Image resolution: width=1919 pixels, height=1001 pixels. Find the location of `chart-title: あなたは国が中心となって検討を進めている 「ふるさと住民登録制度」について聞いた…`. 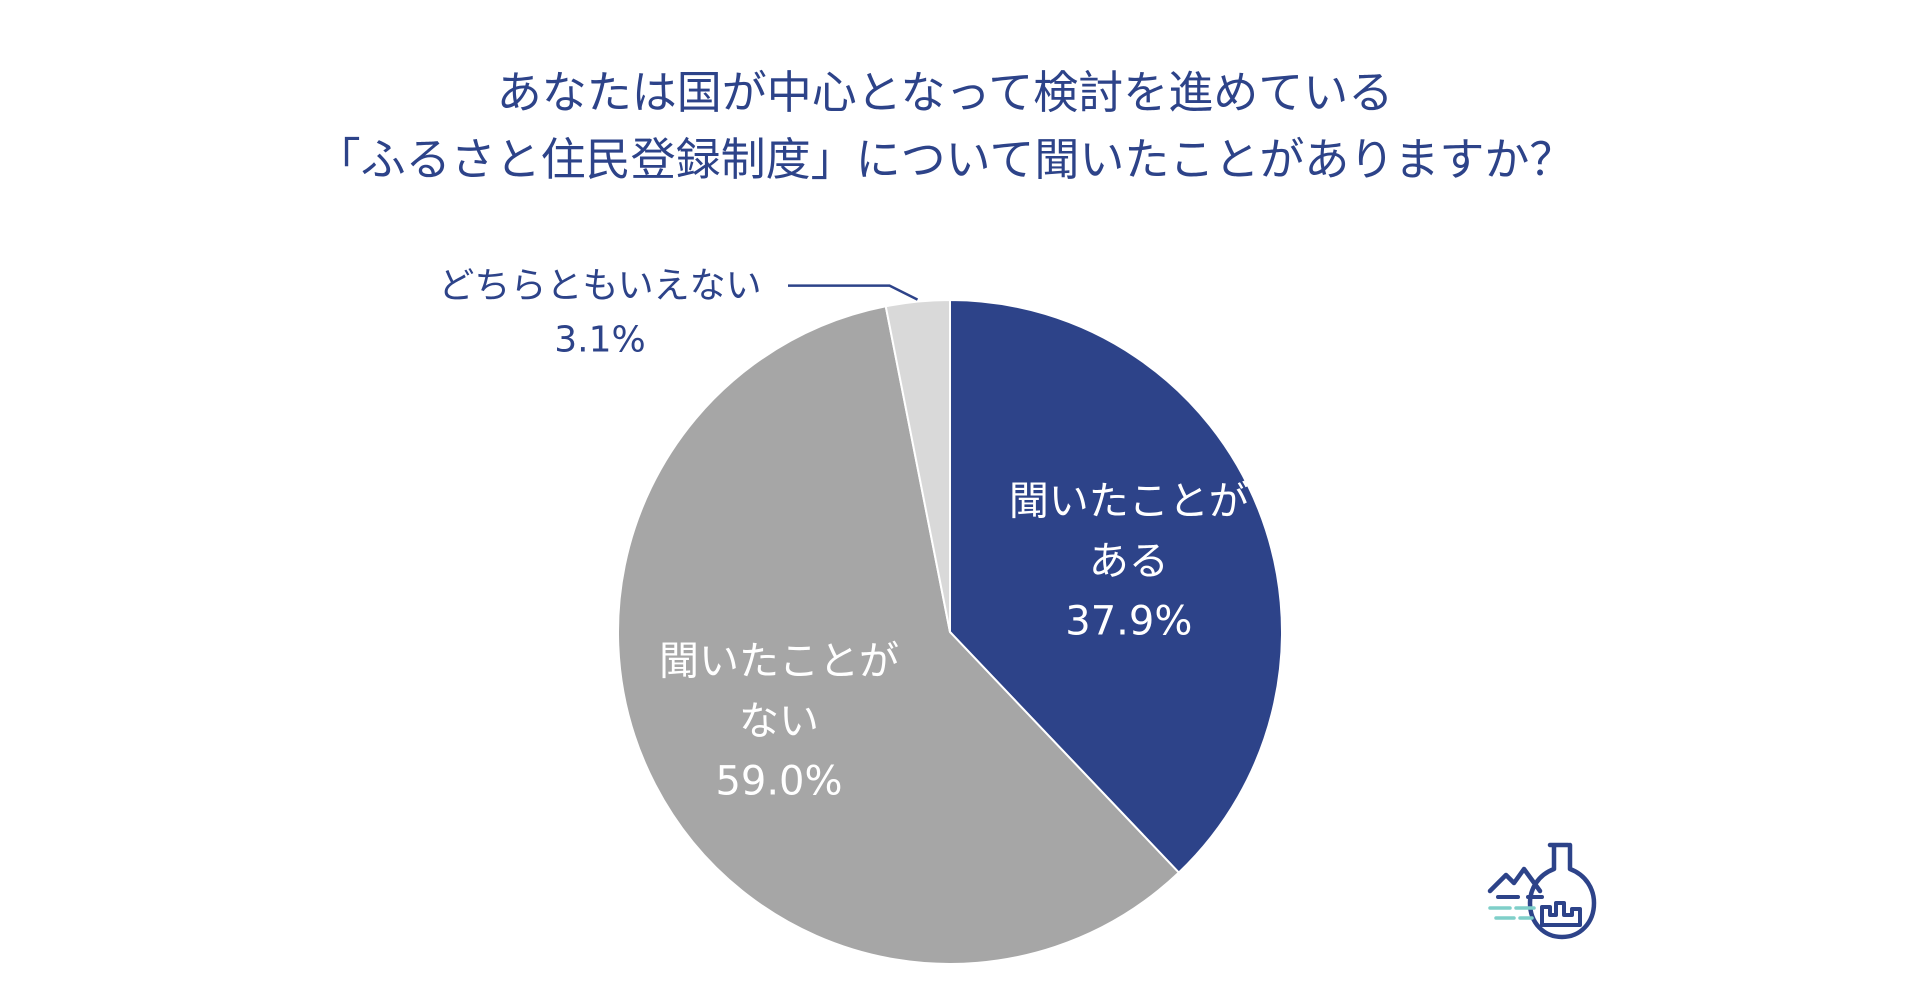

chart-title: あなたは国が中心となって検討を進めている 「ふるさと住民登録制度」について聞いた… is located at coordinates (945, 126).